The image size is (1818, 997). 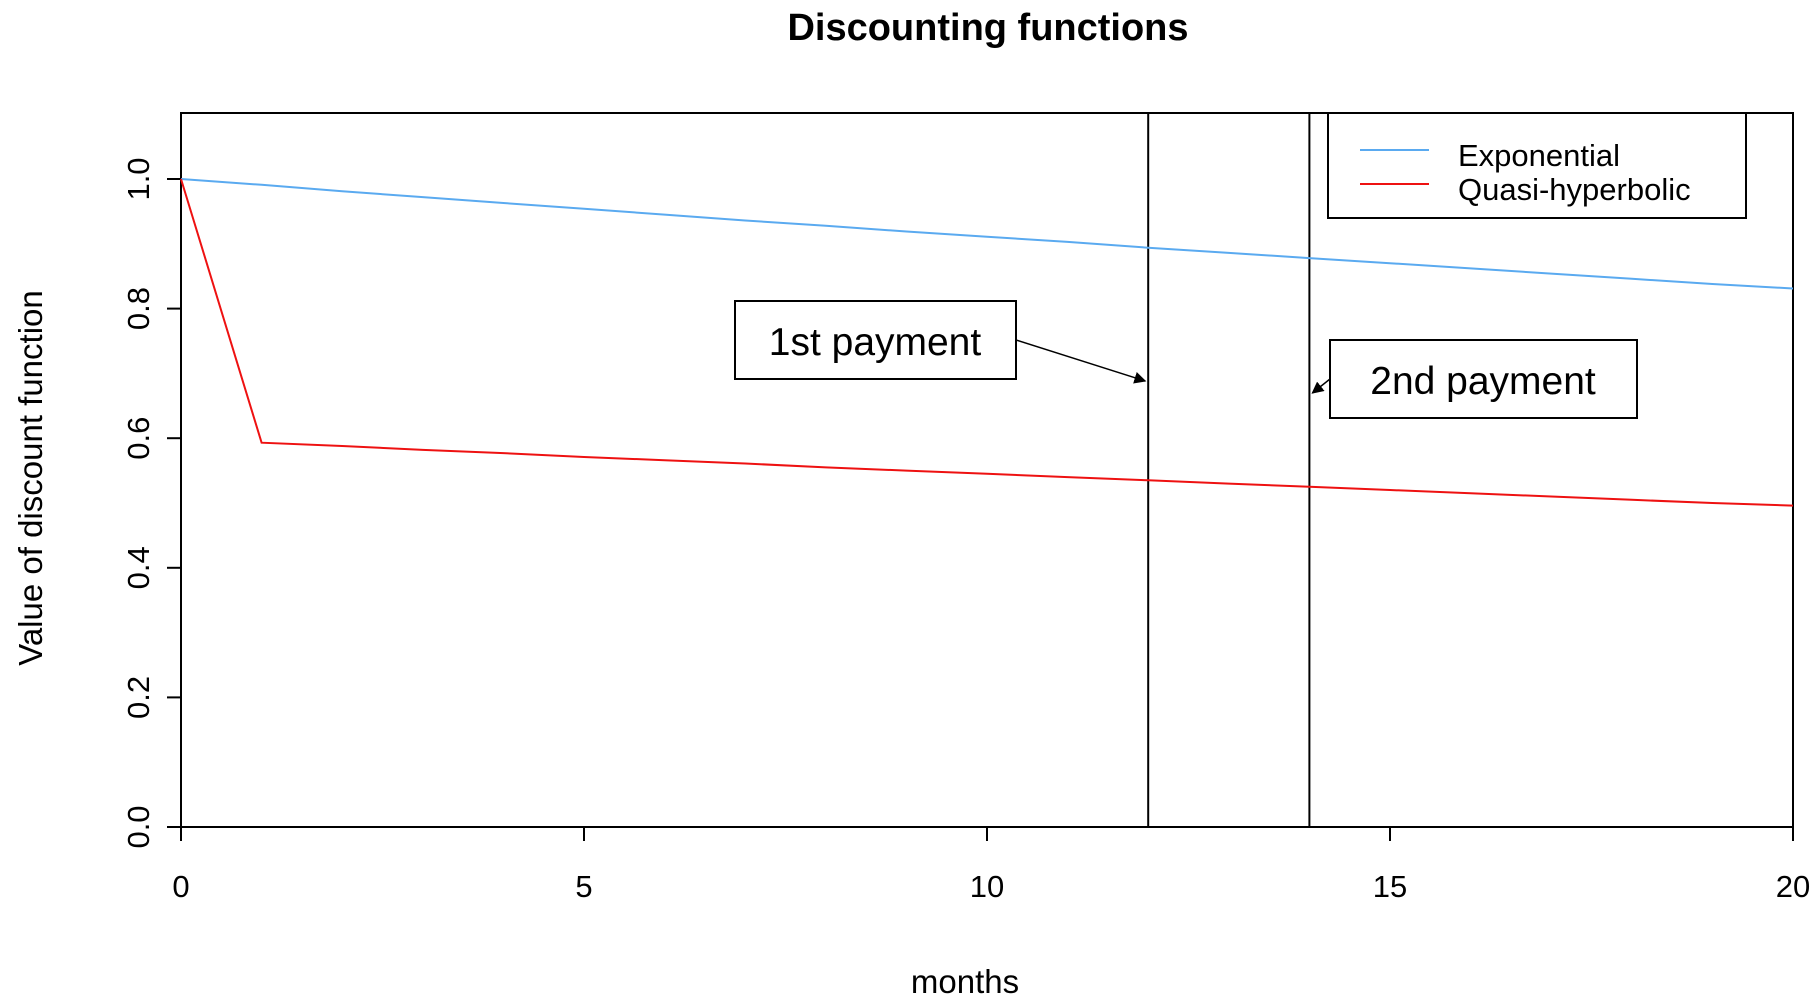 What do you see at coordinates (965, 980) in the screenshot?
I see `x-axis-label: months` at bounding box center [965, 980].